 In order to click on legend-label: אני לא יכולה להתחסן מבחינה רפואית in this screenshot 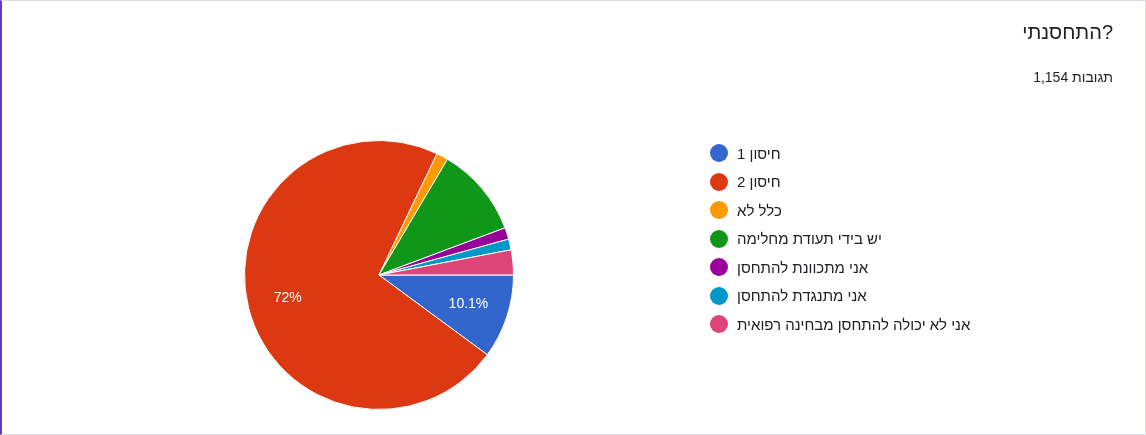, I will do `click(854, 324)`.